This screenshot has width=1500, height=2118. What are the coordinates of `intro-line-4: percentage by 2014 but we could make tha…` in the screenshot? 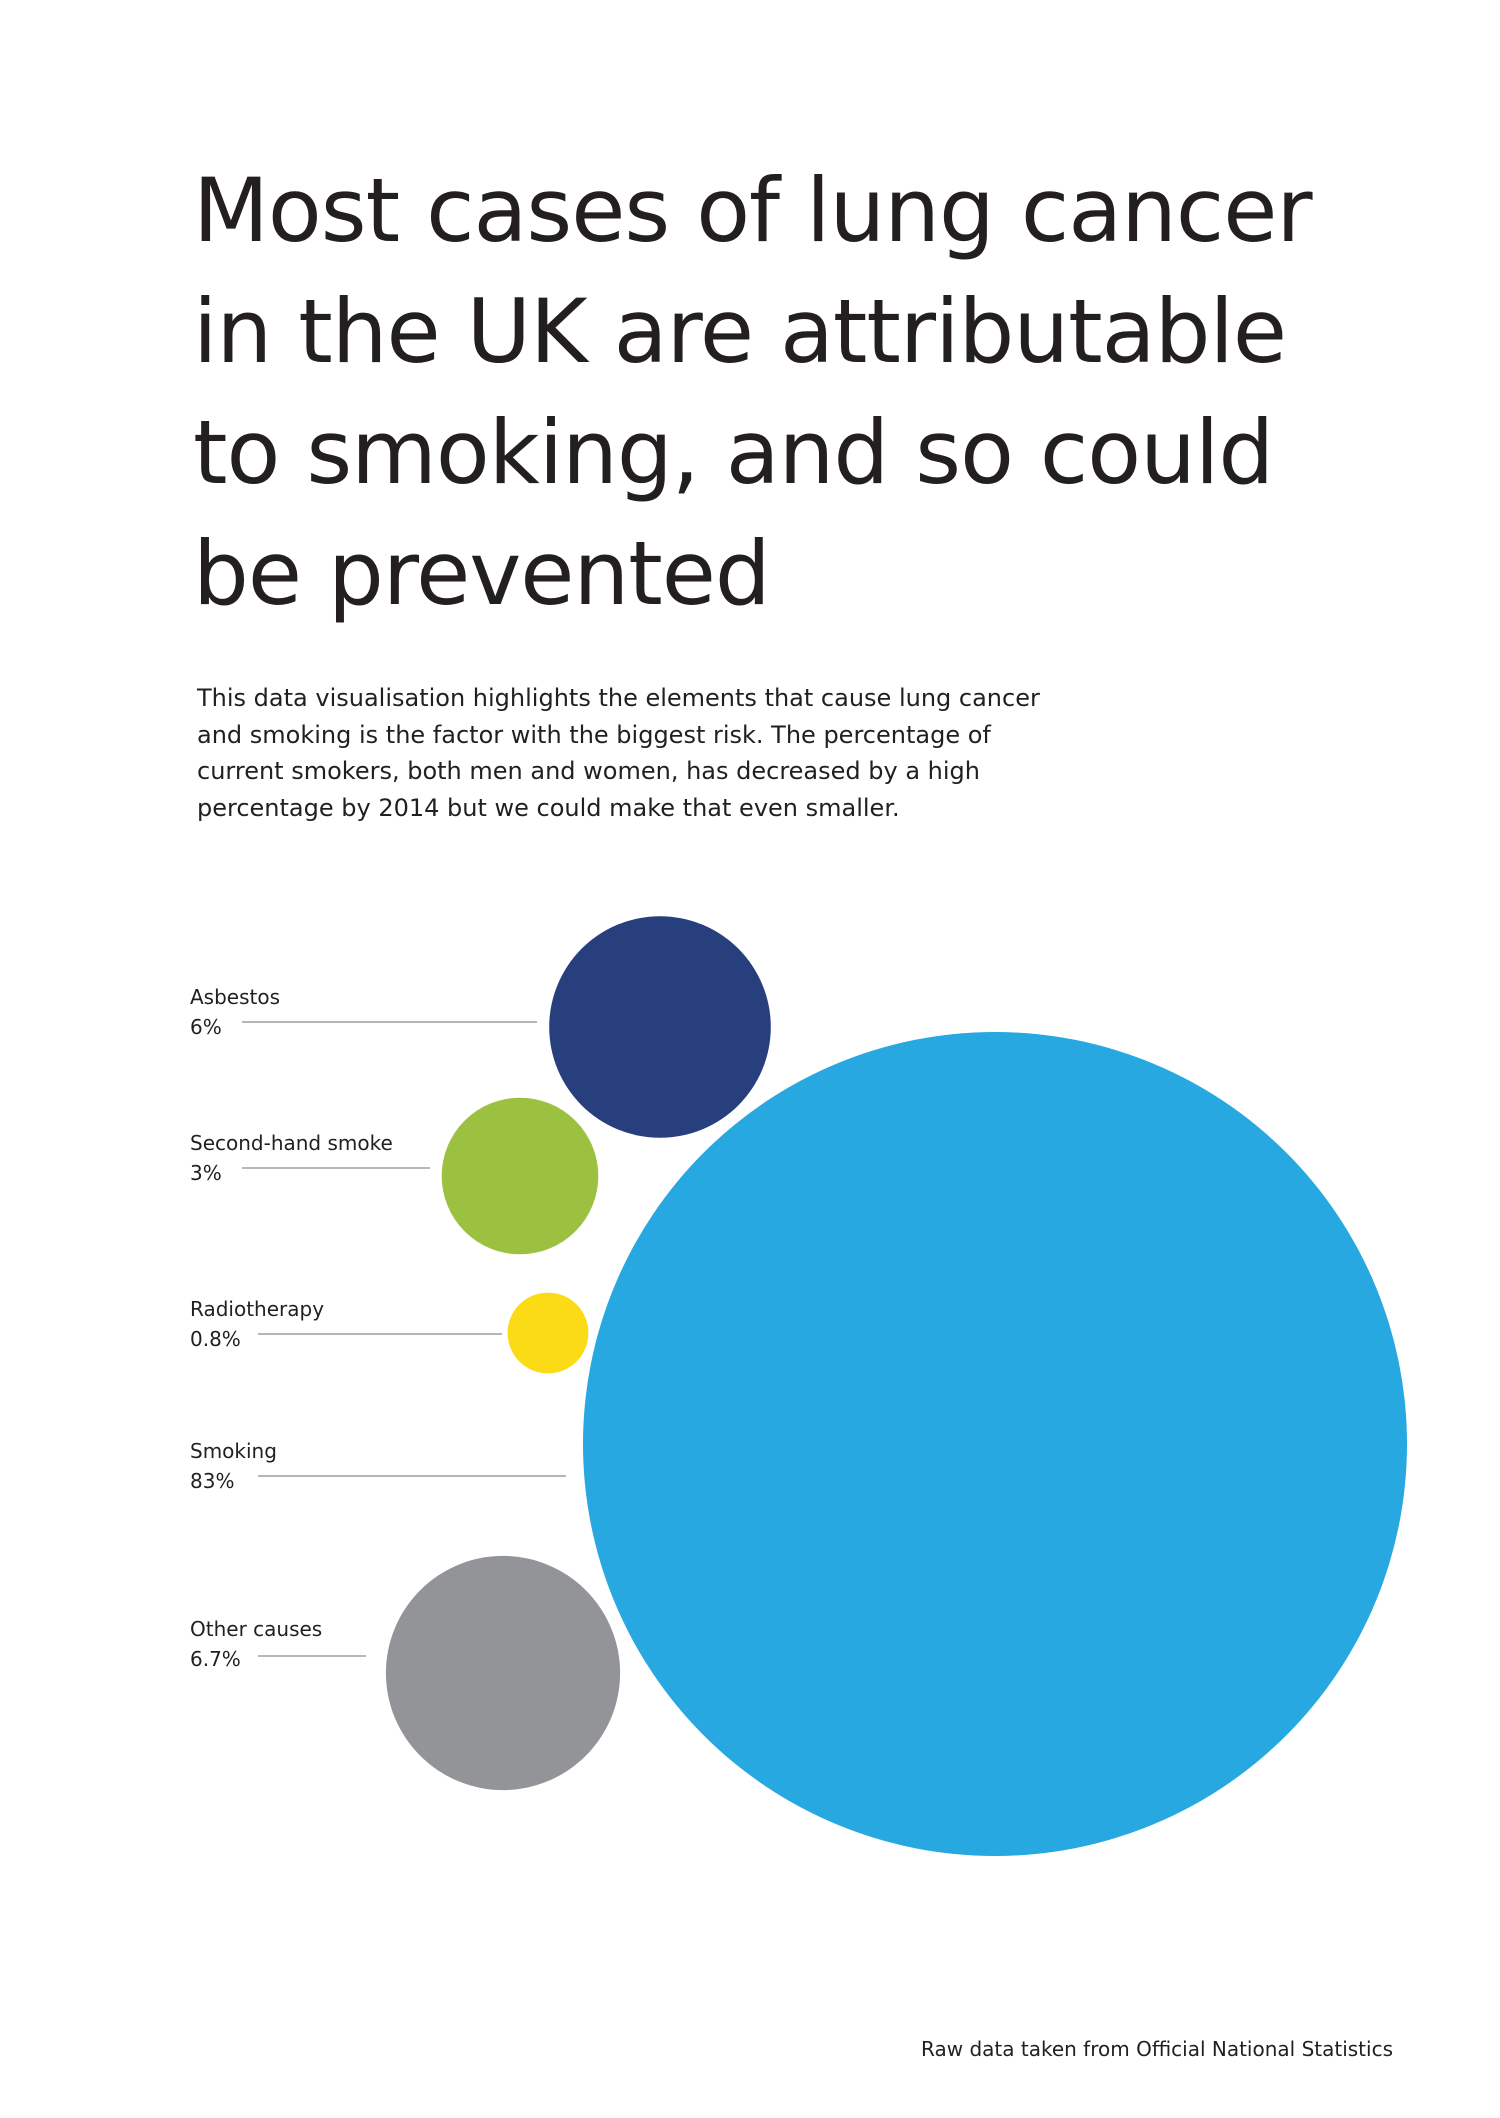 It's located at (548, 807).